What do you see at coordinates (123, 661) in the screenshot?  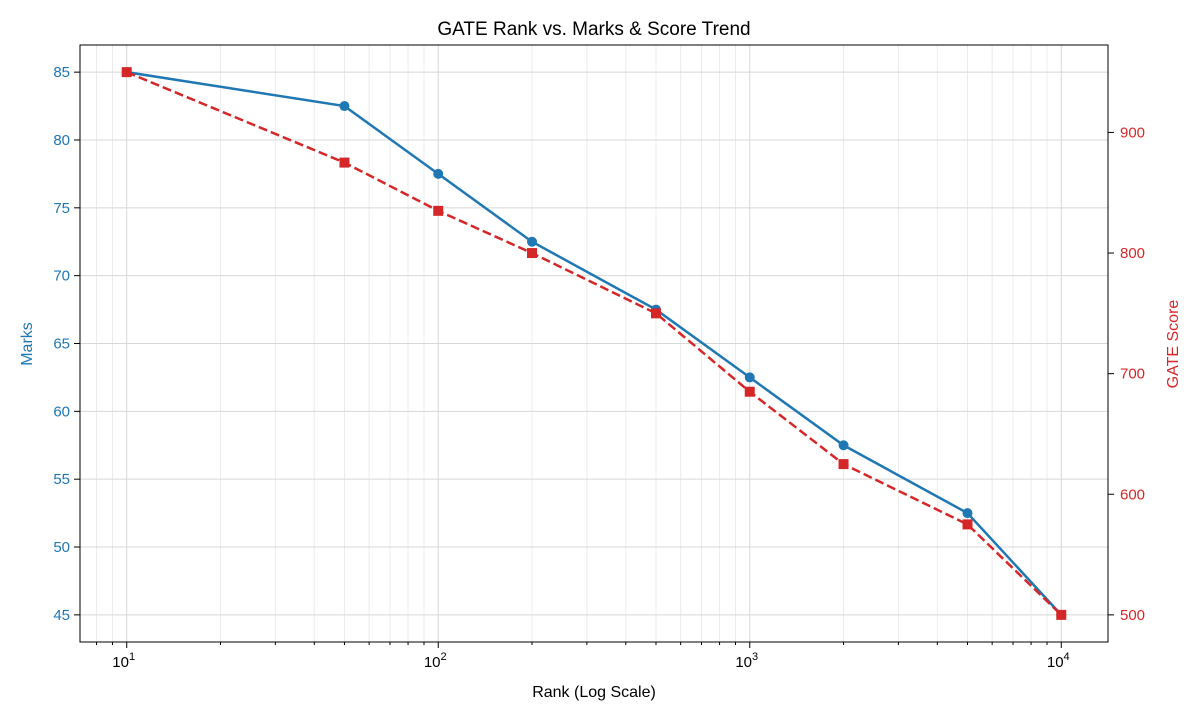 I see `x-tick-label: 10¹` at bounding box center [123, 661].